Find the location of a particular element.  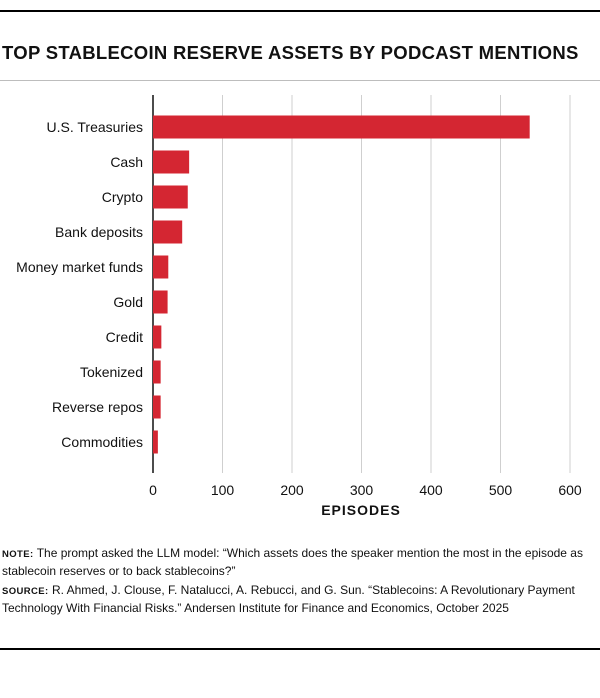

x-tick-labels: 0 100 200 300 400 500 600 is located at coordinates (365, 490).